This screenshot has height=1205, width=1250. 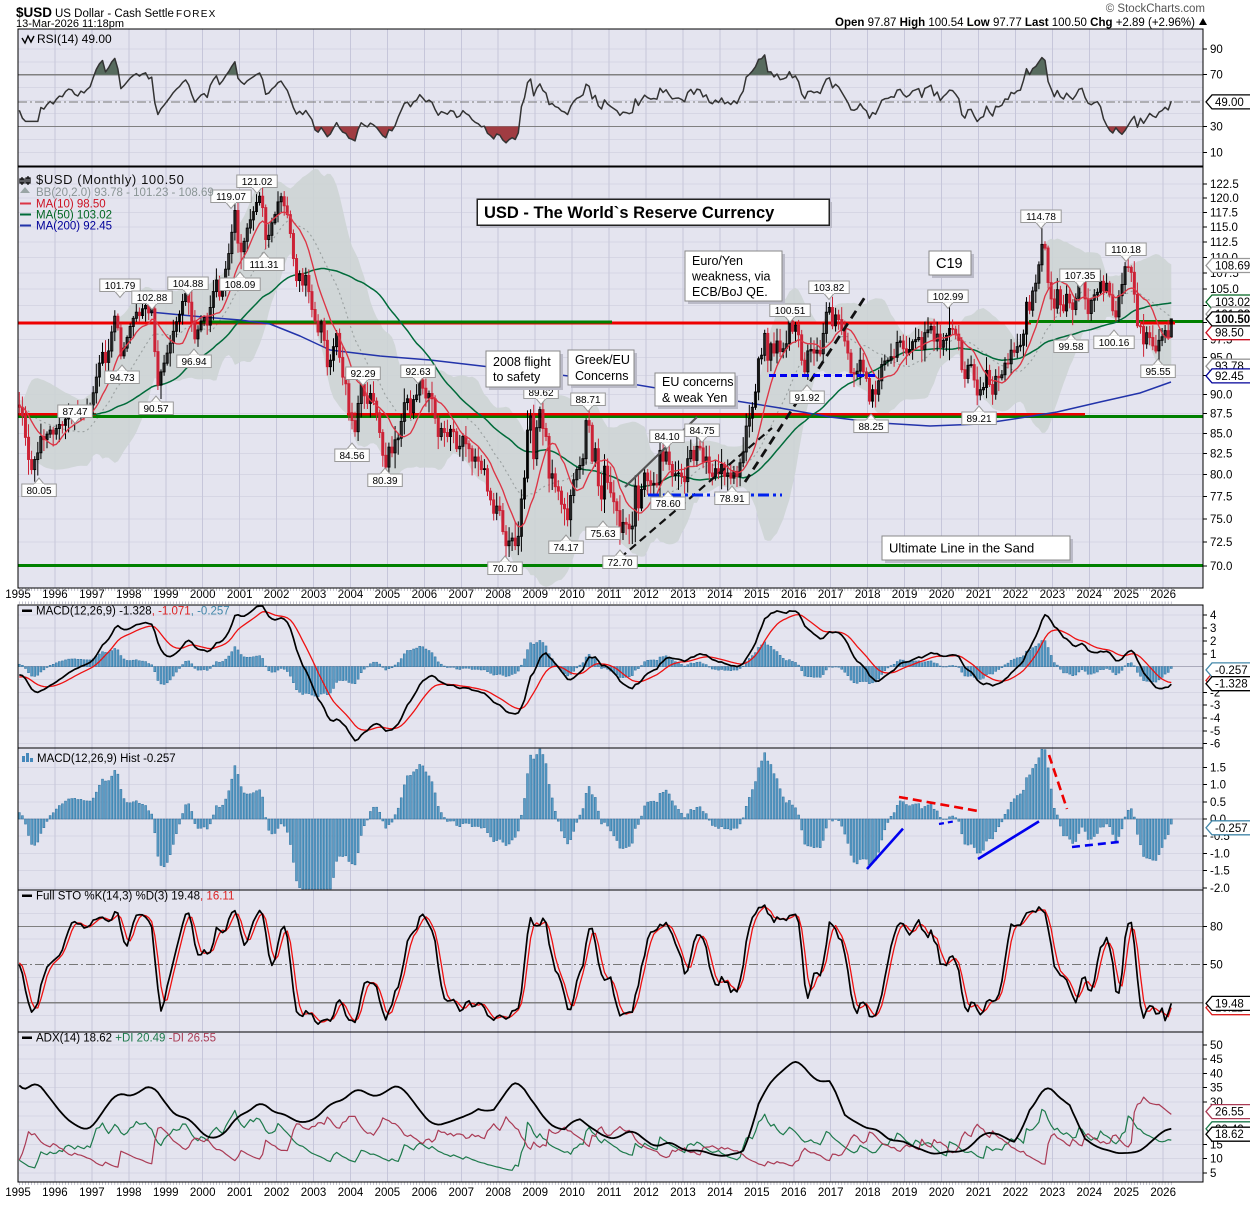 I want to click on svg-text: © StockCharts.com, so click(x=1155, y=9).